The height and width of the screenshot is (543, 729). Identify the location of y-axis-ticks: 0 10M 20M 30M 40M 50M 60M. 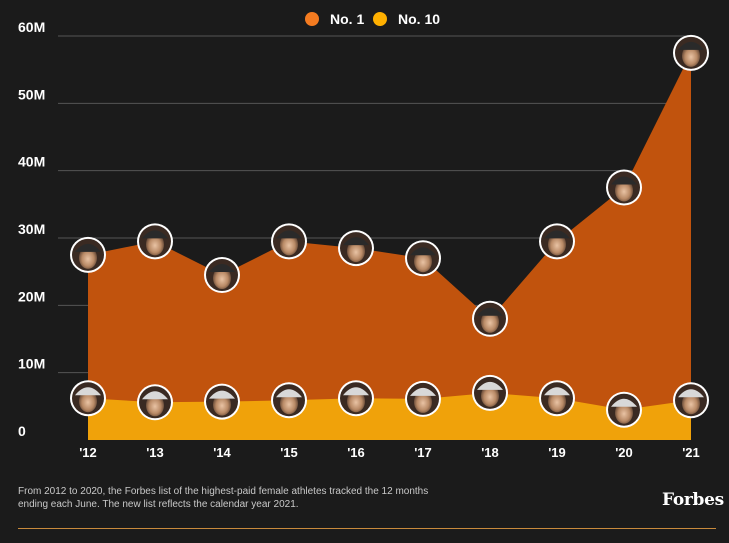
(31, 229).